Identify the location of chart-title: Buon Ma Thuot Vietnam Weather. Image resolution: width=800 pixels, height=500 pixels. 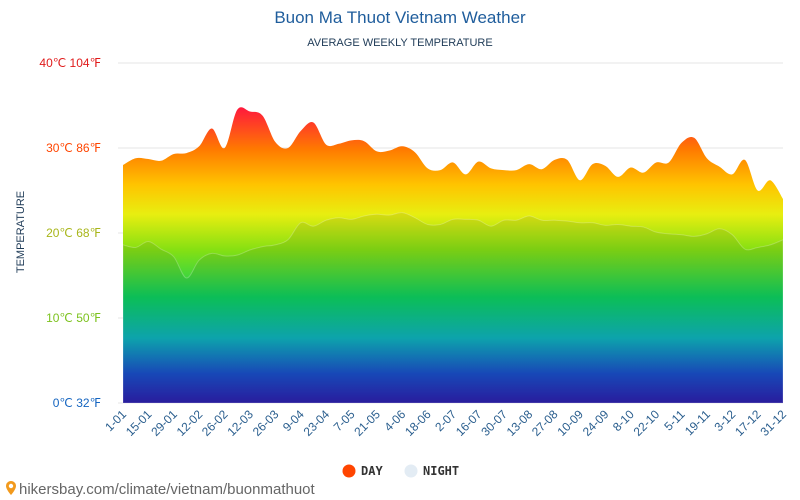
(400, 17).